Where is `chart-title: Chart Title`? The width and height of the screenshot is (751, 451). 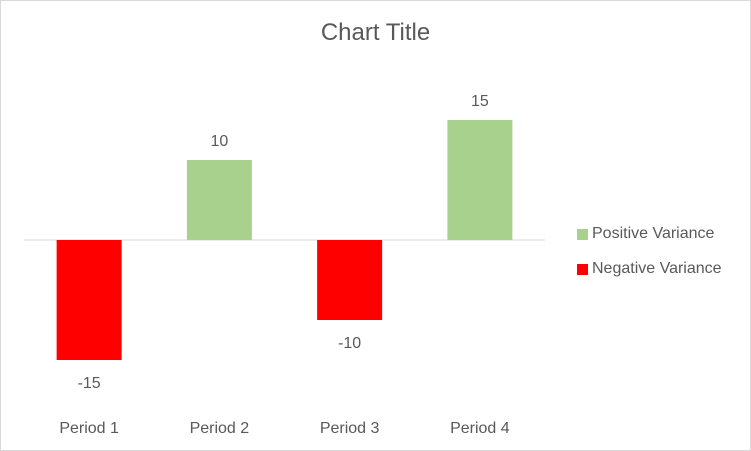
chart-title: Chart Title is located at coordinates (375, 32).